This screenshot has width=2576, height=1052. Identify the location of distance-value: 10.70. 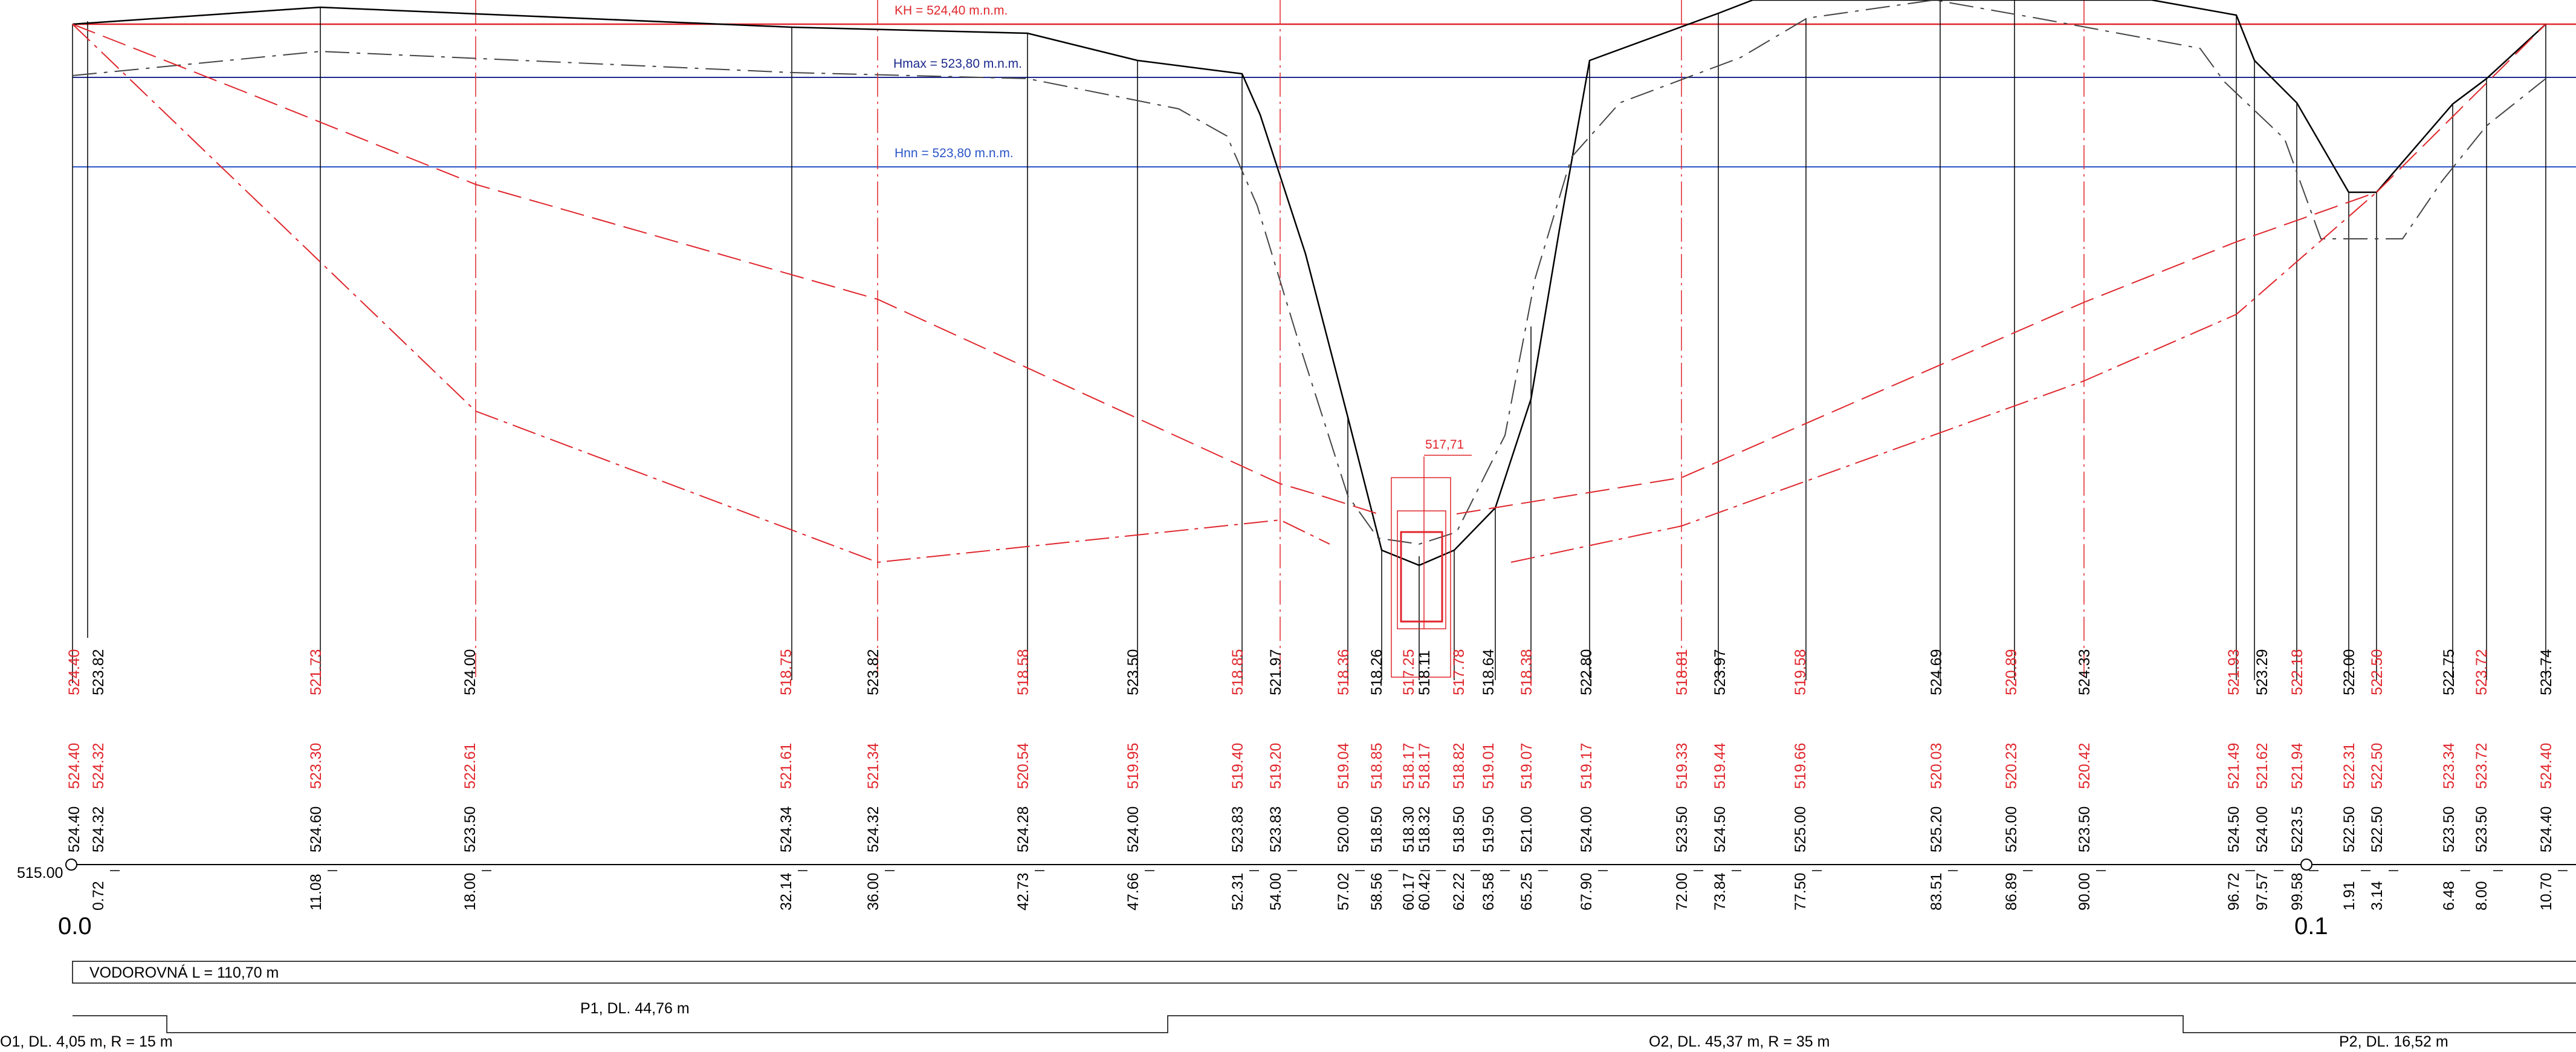
(2546, 891).